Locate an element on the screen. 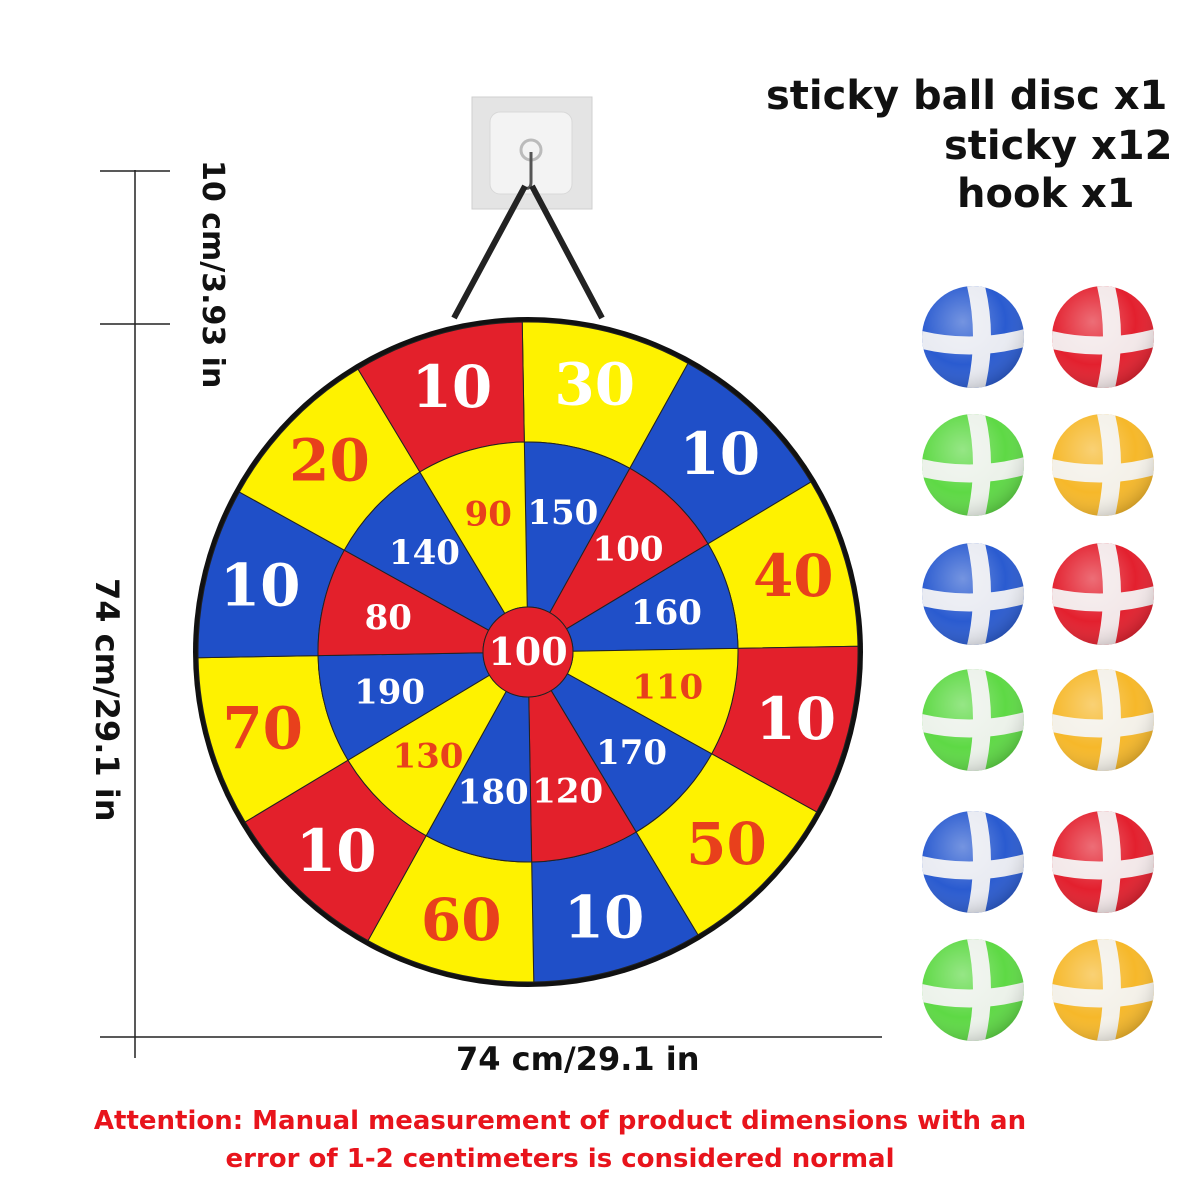 This screenshot has width=1200, height=1200. inner_ring-score-label: 160 is located at coordinates (666, 613).